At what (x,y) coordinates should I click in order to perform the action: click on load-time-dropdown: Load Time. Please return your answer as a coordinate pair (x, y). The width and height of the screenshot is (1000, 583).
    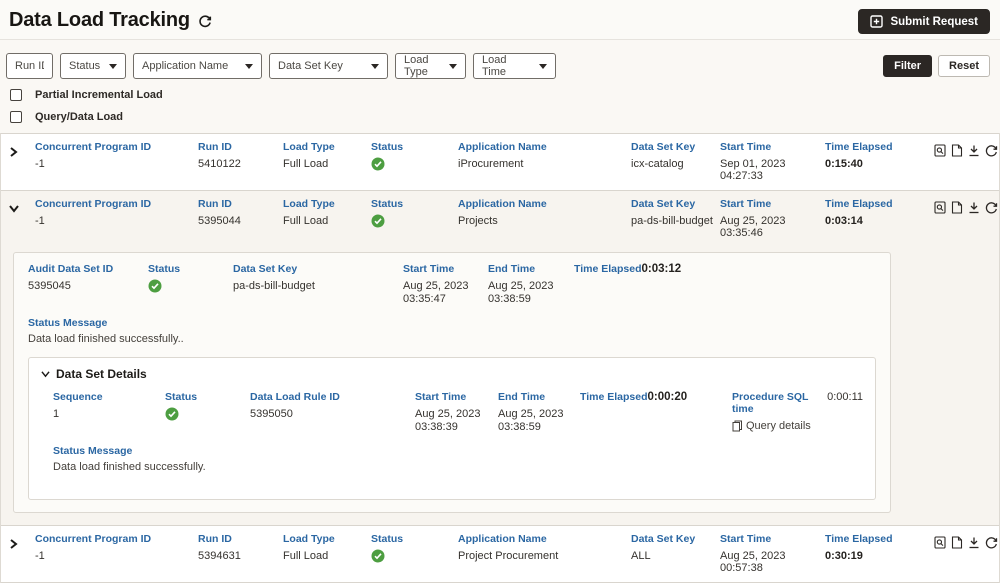
    Looking at the image, I should click on (514, 66).